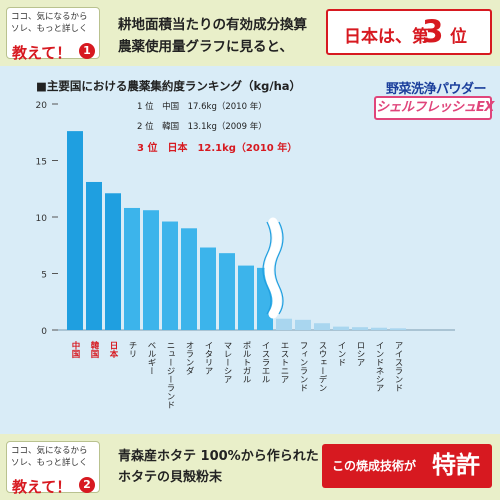  What do you see at coordinates (433, 32) in the screenshot?
I see `result-number: 3` at bounding box center [433, 32].